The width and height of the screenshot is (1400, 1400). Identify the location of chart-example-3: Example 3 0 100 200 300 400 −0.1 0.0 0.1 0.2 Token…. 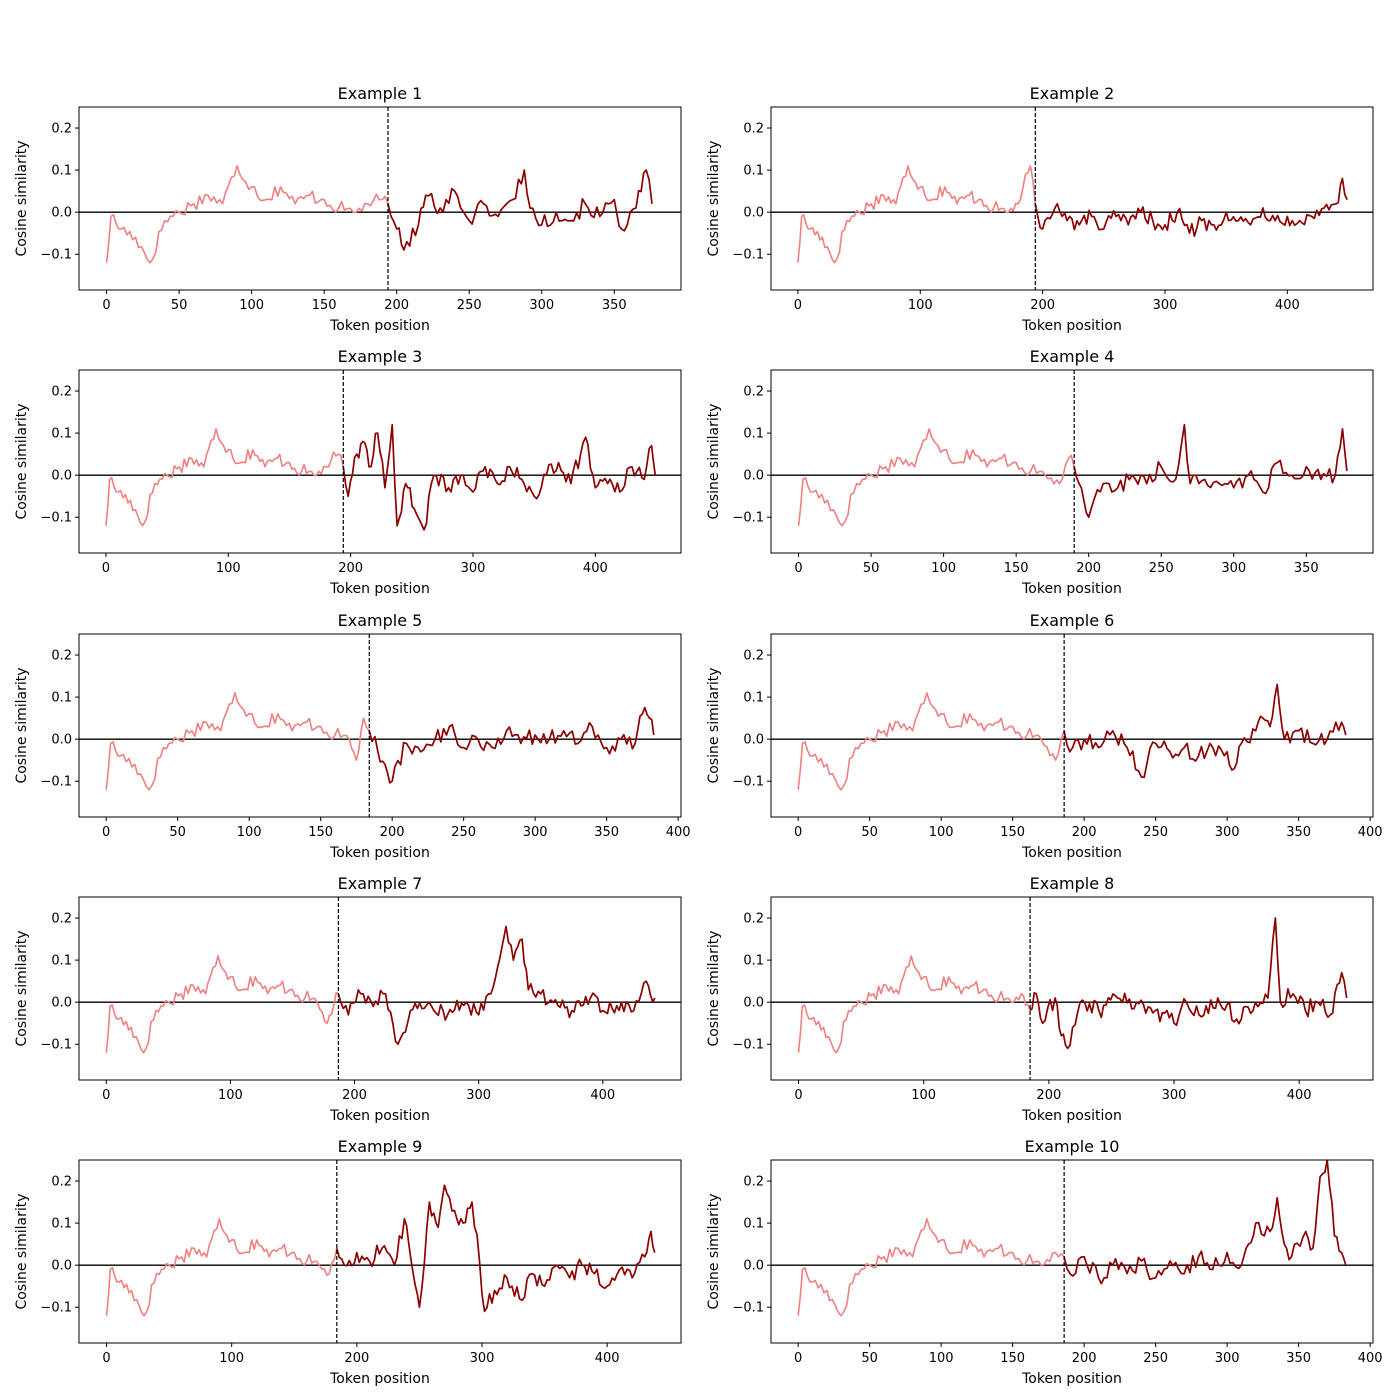
(348, 472).